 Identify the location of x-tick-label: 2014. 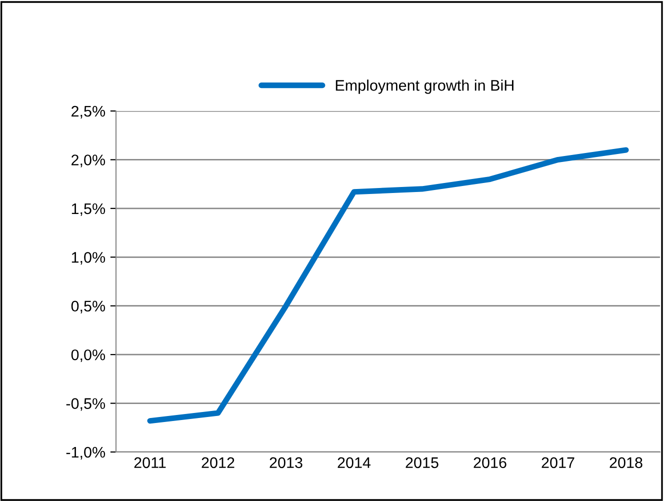
(354, 462).